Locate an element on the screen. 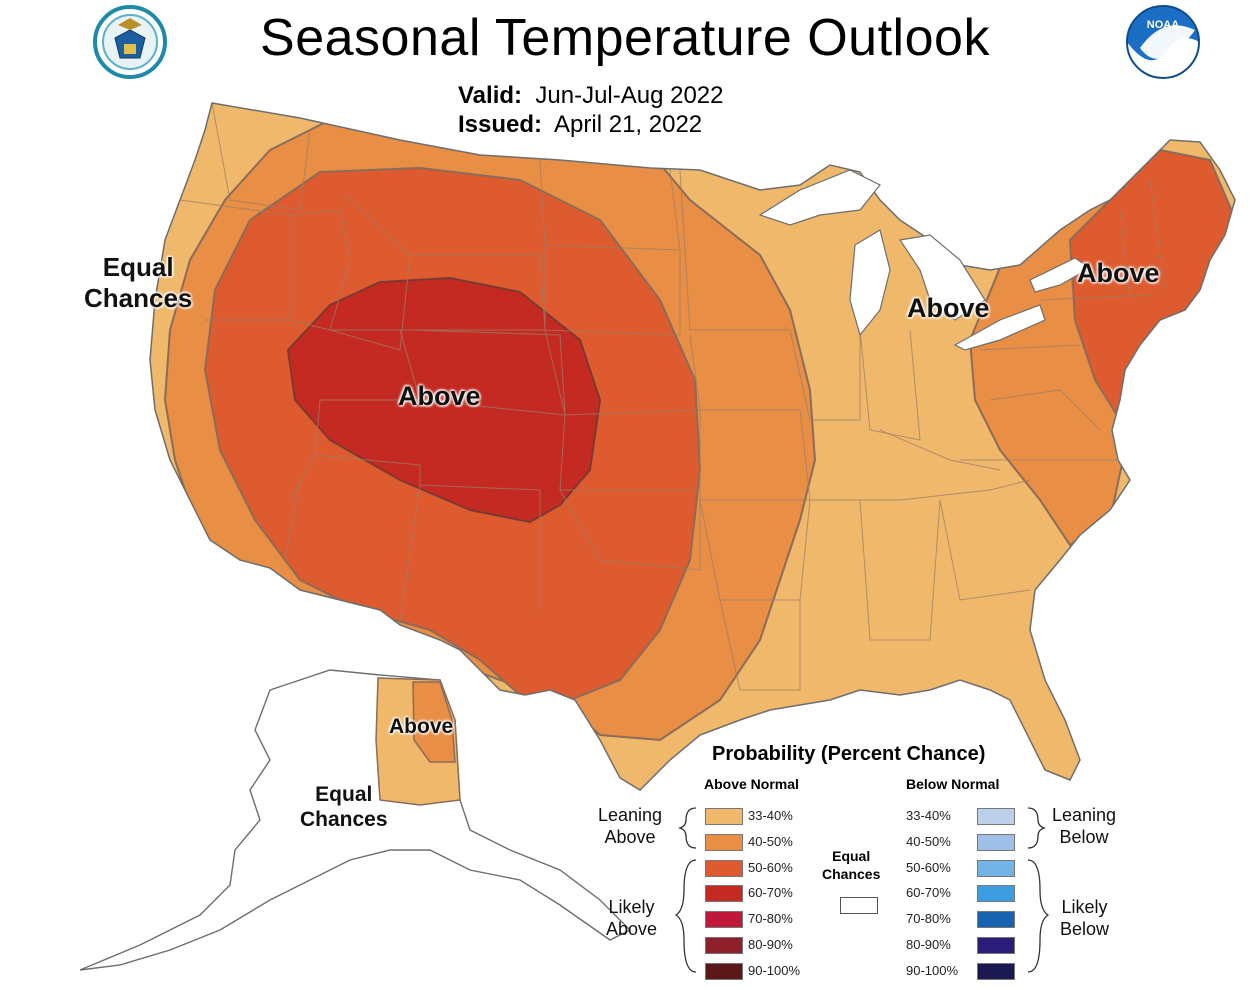 The image size is (1250, 990). issued-value: April 21, 2022 is located at coordinates (628, 124).